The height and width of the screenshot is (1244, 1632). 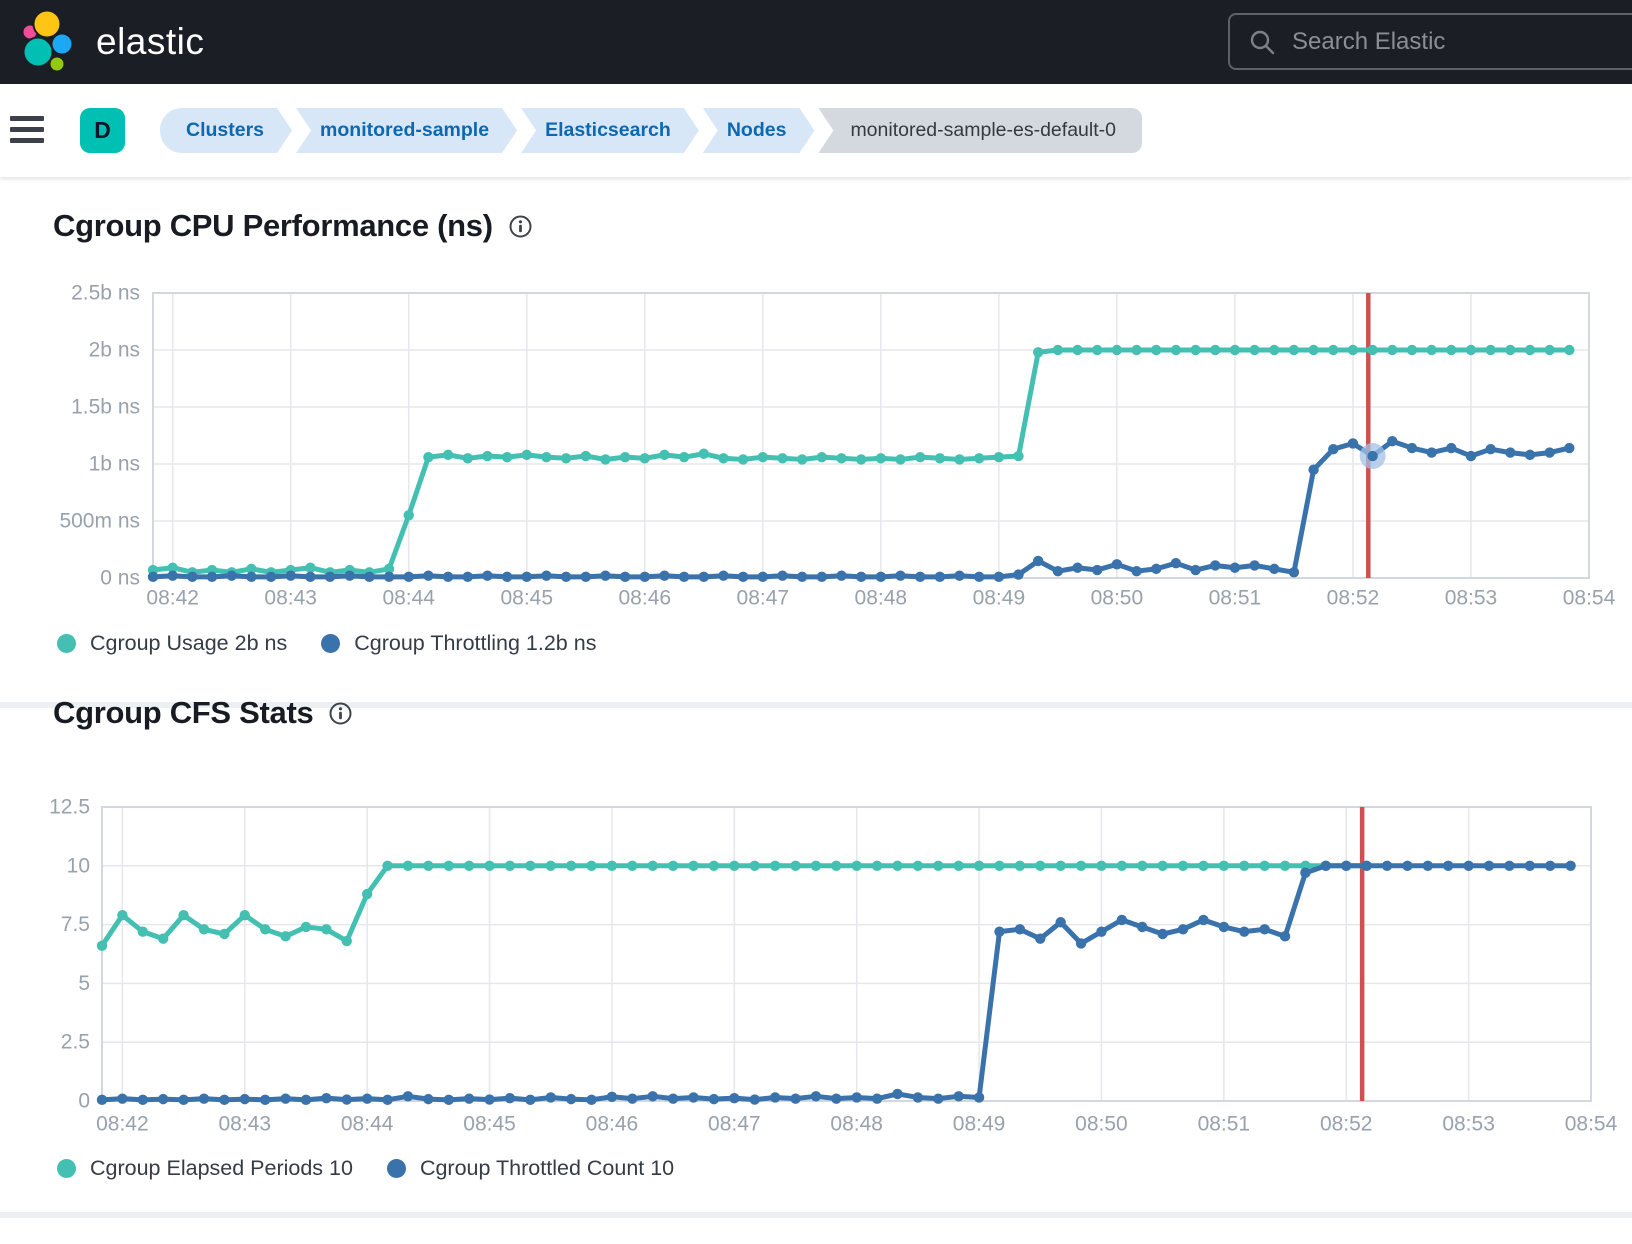 What do you see at coordinates (1468, 1124) in the screenshot?
I see `x-axis-tick-label: 08:53` at bounding box center [1468, 1124].